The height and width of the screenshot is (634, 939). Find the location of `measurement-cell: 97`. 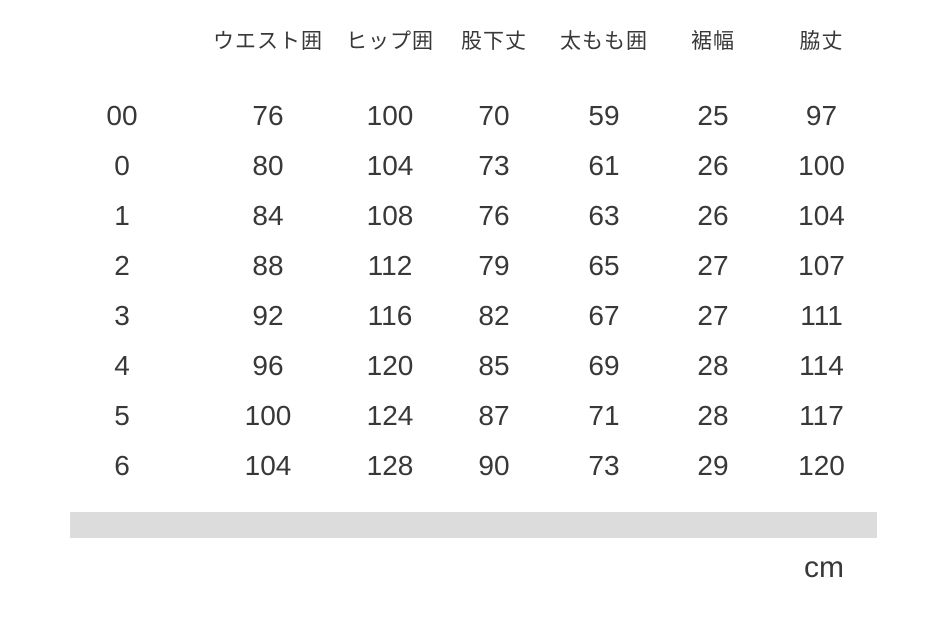

measurement-cell: 97 is located at coordinates (821, 115).